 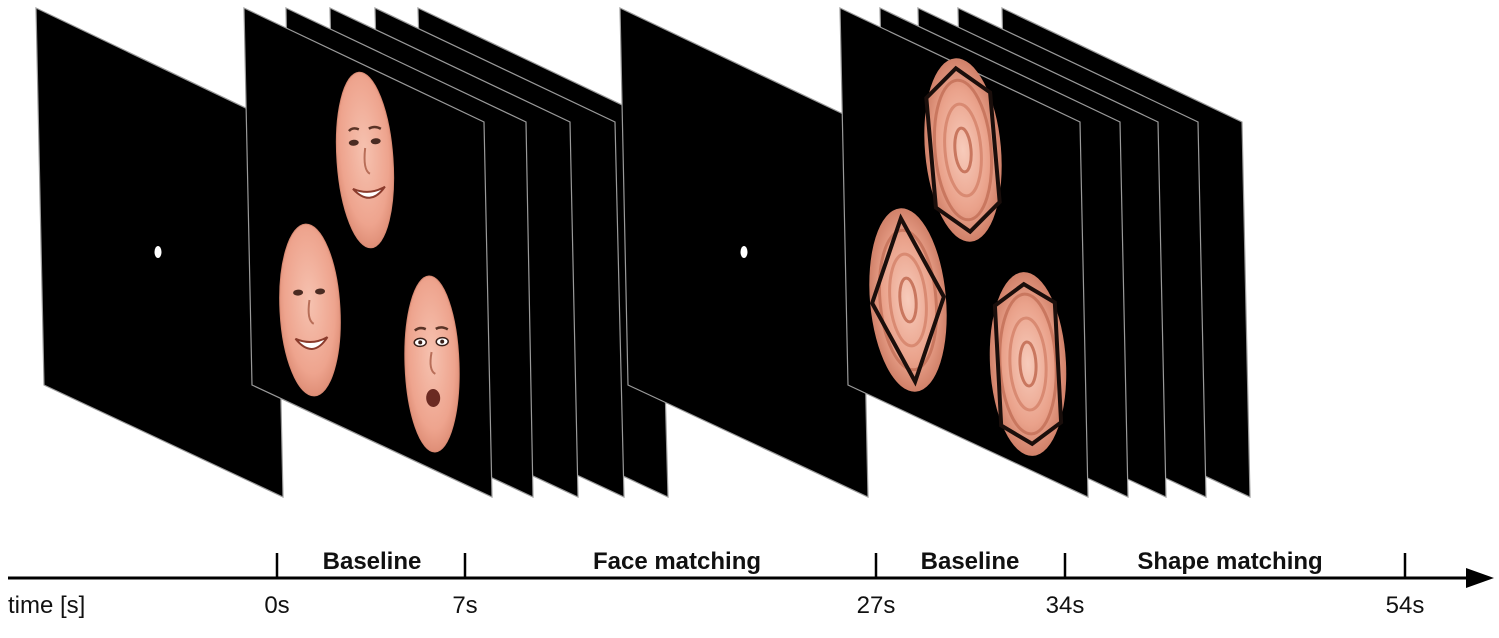 I want to click on tick-label-0s: 0s, so click(x=276, y=605).